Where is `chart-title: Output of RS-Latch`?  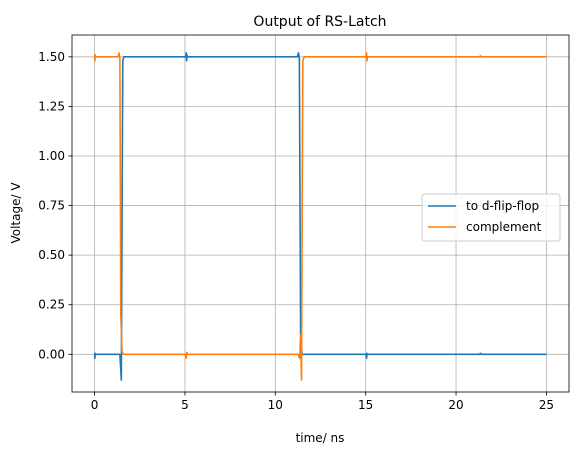
chart-title: Output of RS-Latch is located at coordinates (319, 22).